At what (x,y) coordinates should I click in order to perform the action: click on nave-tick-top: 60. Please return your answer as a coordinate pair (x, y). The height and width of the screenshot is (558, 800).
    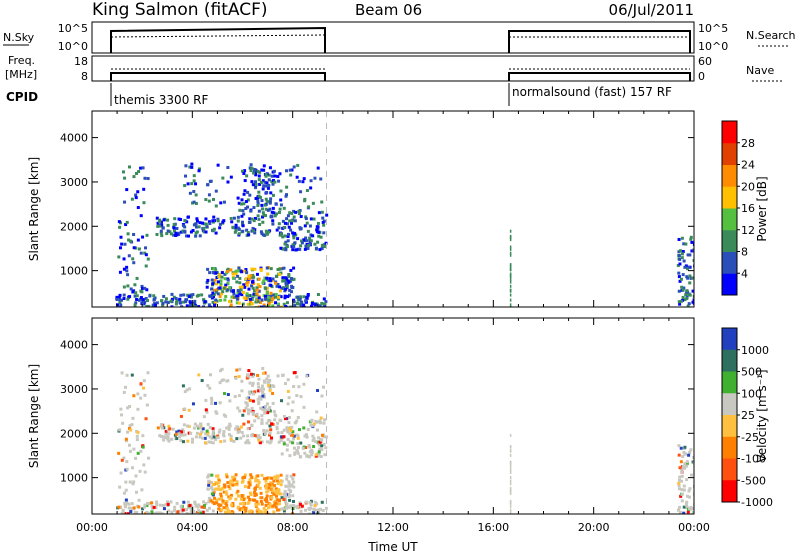
    Looking at the image, I should click on (705, 61).